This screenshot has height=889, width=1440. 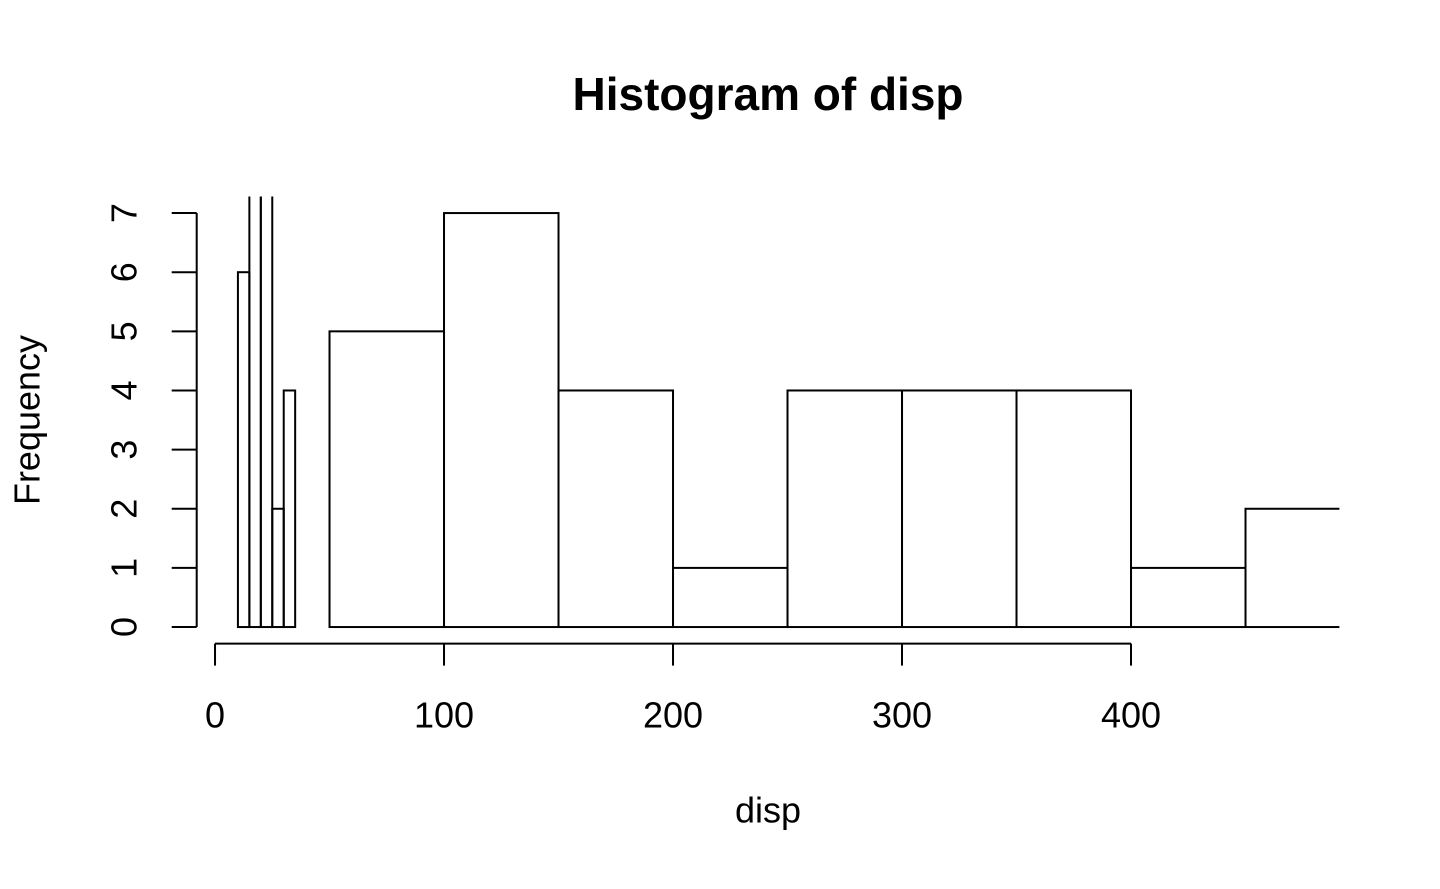 I want to click on chart-title: Histogram of disp, so click(x=767, y=94).